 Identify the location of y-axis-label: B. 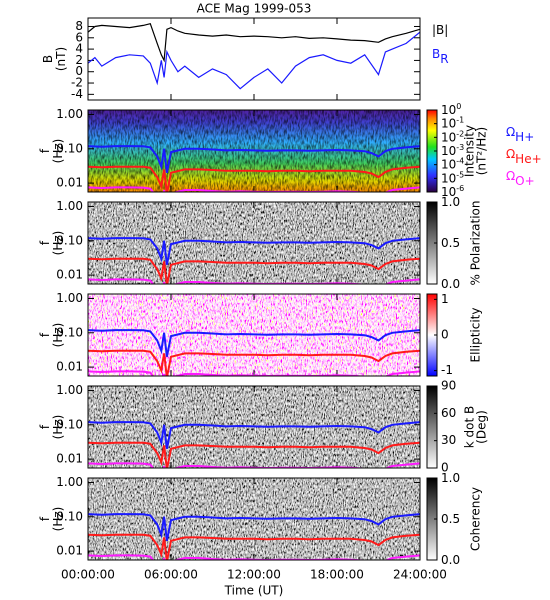
(48, 59).